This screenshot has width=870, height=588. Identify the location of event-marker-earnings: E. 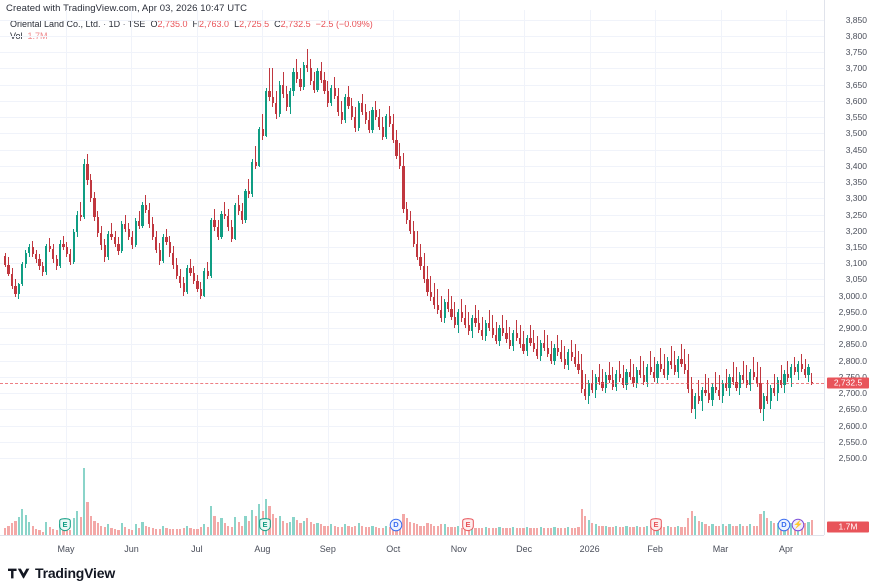
(265, 525).